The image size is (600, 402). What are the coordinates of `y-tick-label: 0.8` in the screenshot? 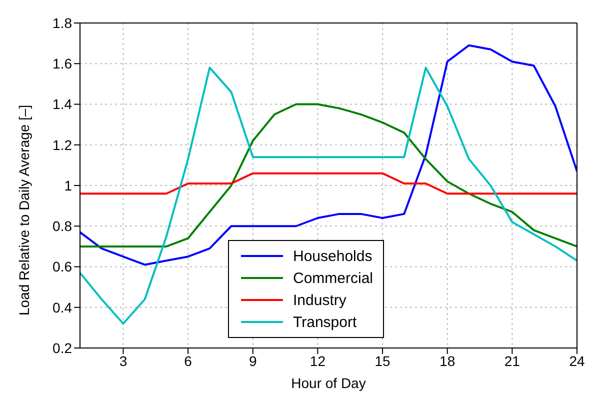 It's located at (62, 226).